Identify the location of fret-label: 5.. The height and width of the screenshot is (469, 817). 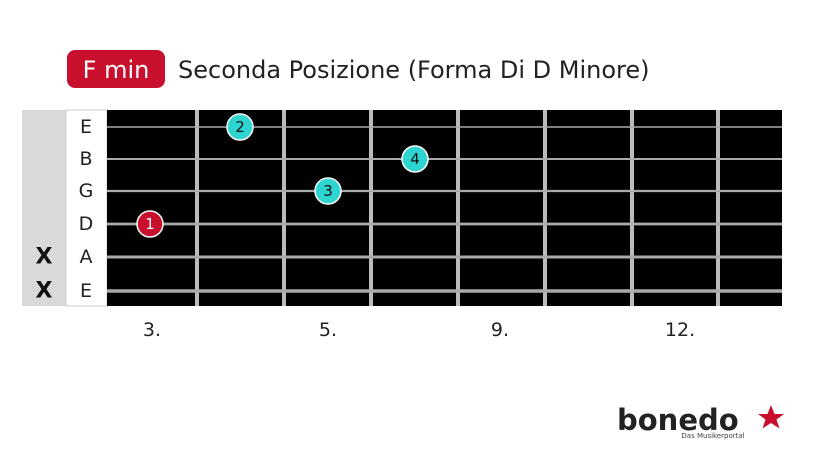
(328, 330).